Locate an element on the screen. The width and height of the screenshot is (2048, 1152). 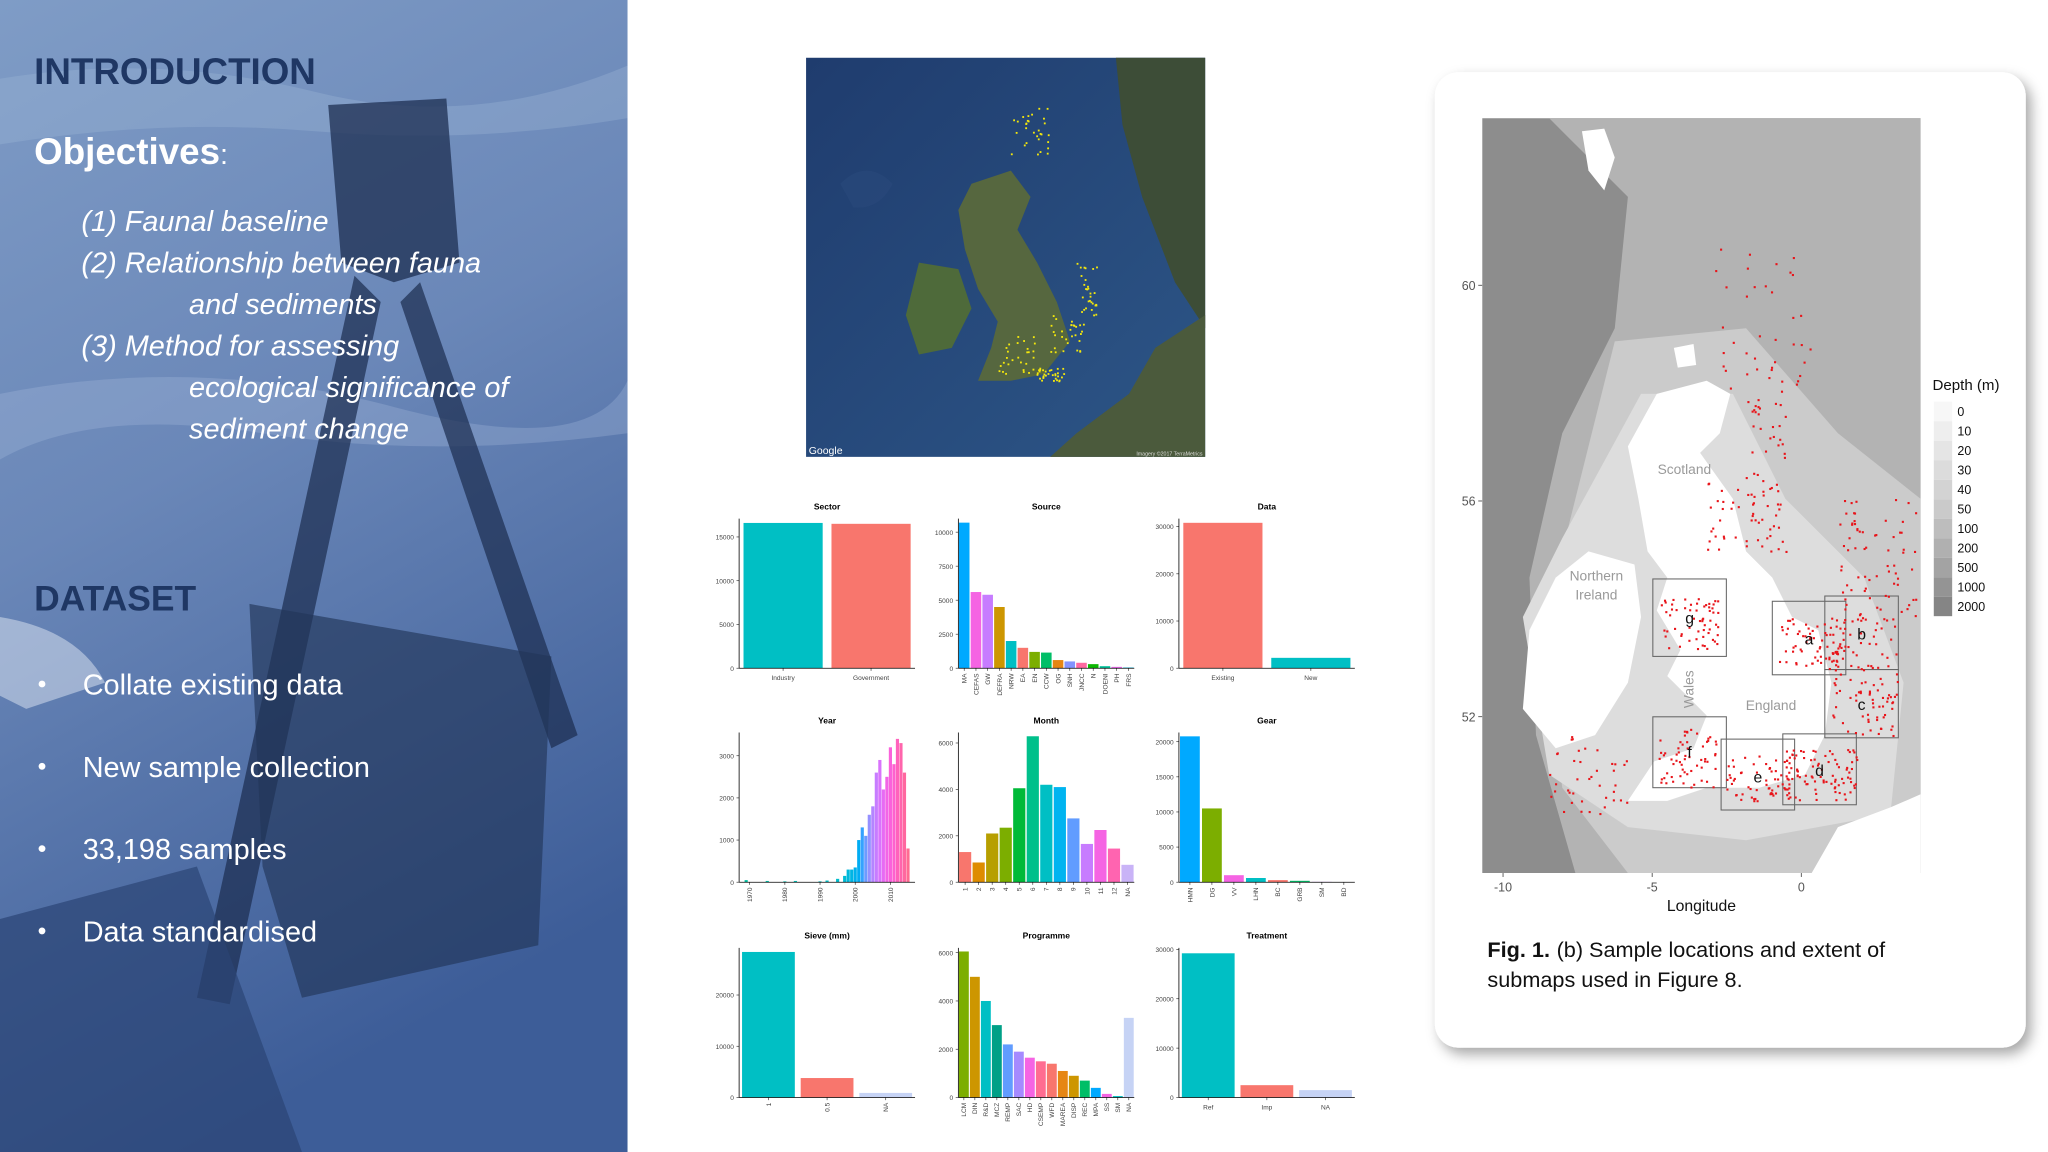
objective-line: and sediments is located at coordinates (283, 305).